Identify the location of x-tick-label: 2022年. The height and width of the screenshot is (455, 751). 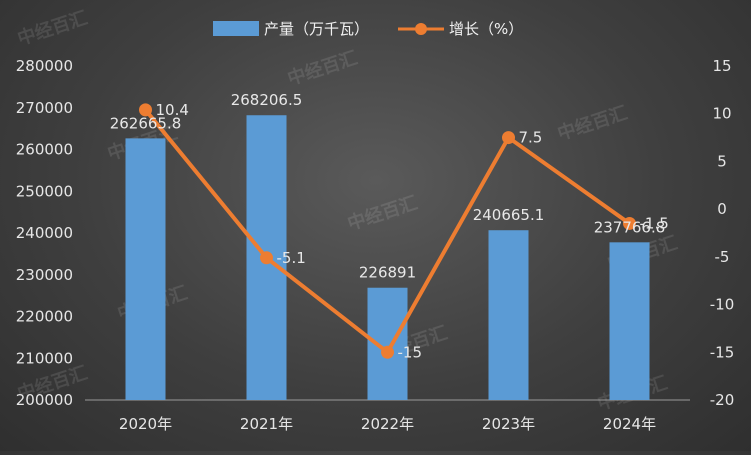
(387, 424).